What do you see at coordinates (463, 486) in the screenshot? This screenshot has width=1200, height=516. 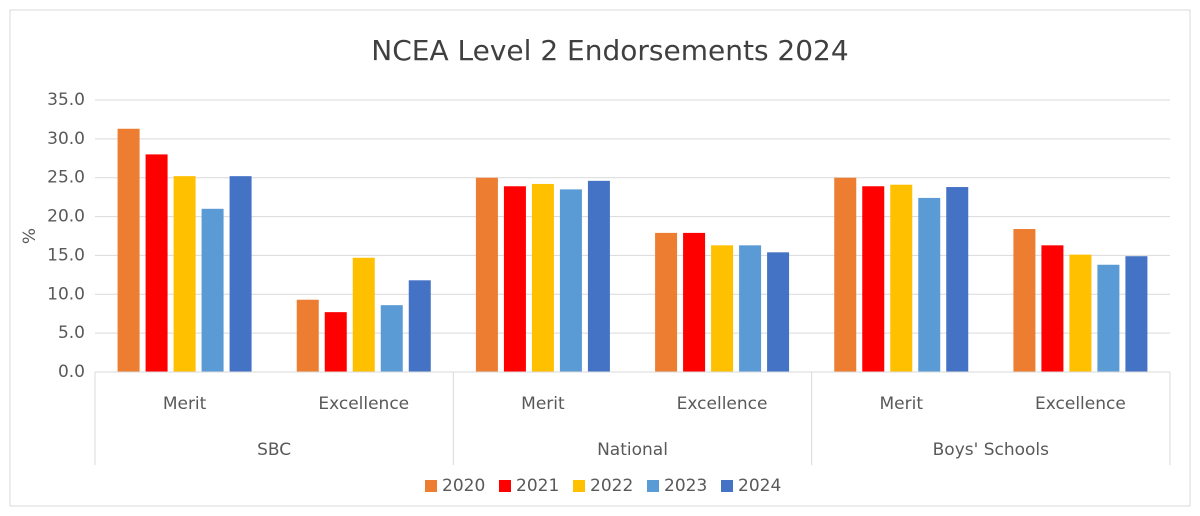 I see `legend-label: 2020` at bounding box center [463, 486].